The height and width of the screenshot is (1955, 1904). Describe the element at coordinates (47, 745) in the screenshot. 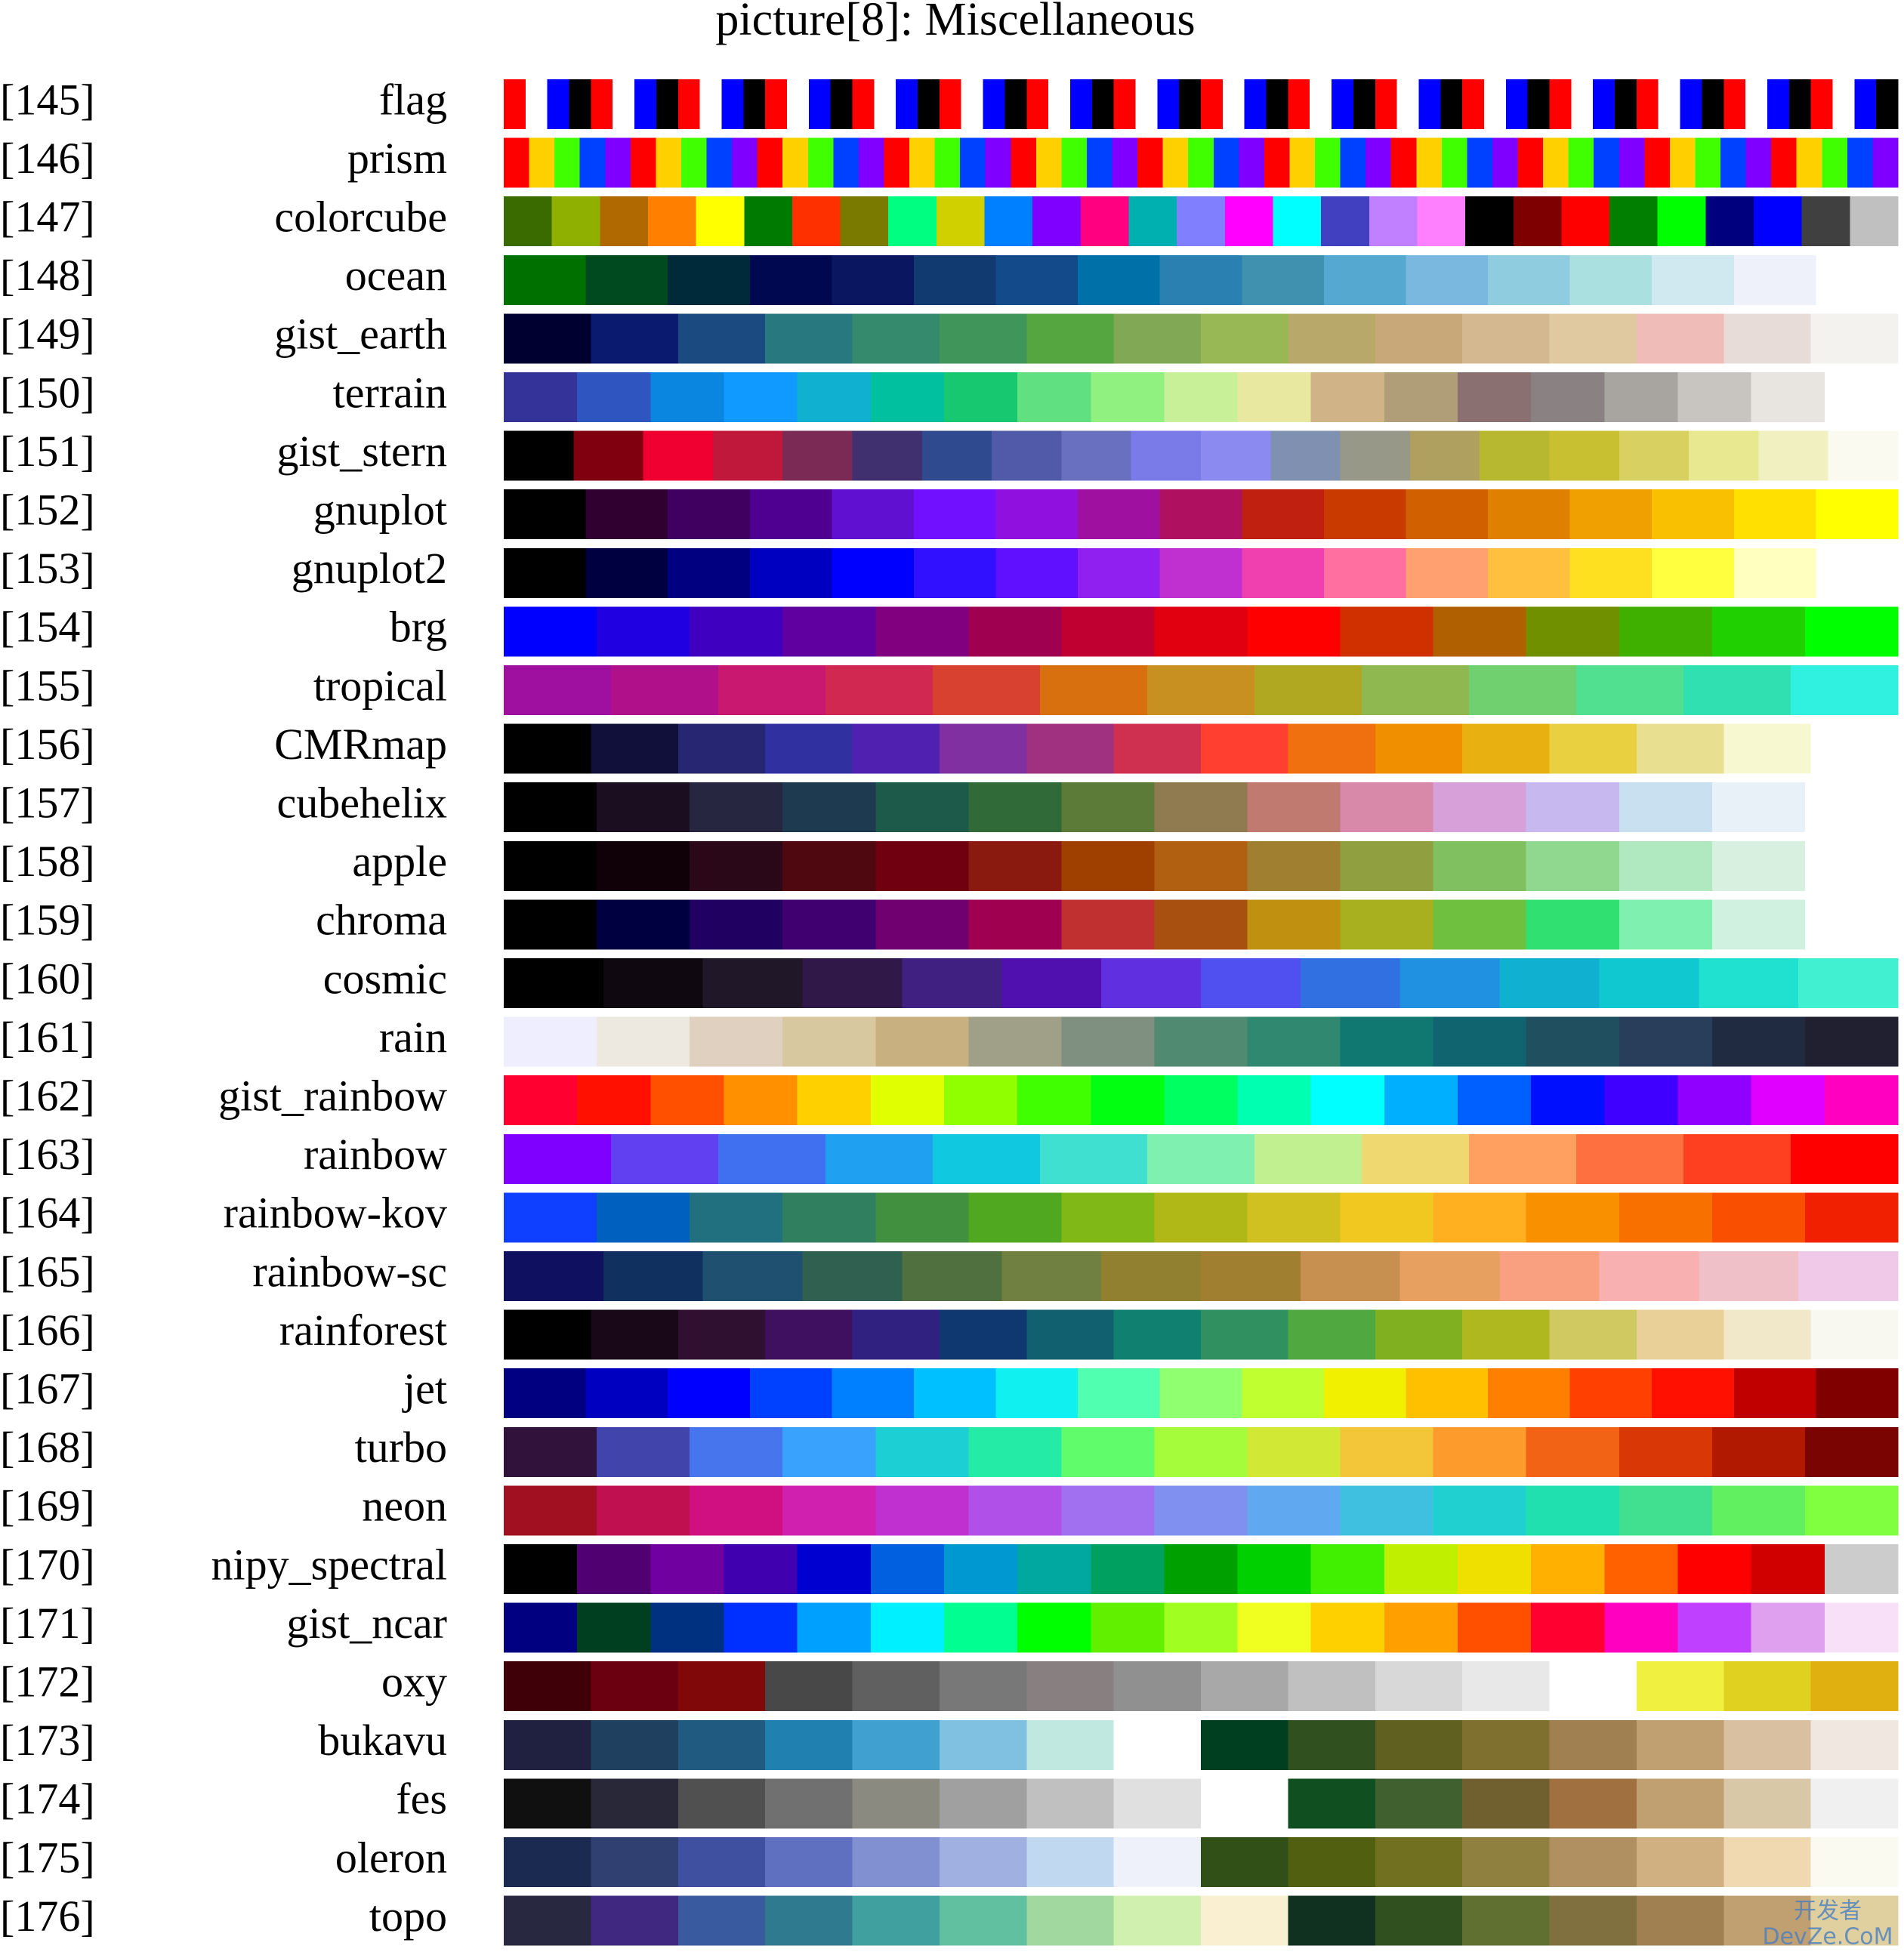

I see `row-index: [156]` at that location.